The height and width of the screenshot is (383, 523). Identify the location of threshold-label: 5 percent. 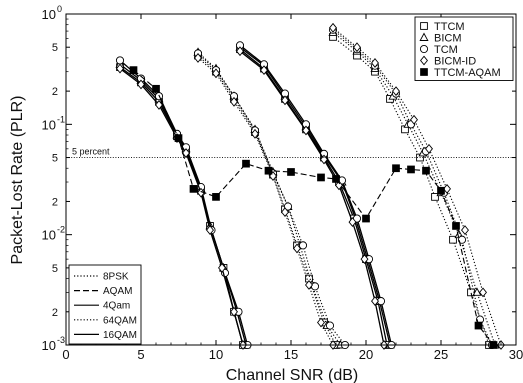
(91, 152).